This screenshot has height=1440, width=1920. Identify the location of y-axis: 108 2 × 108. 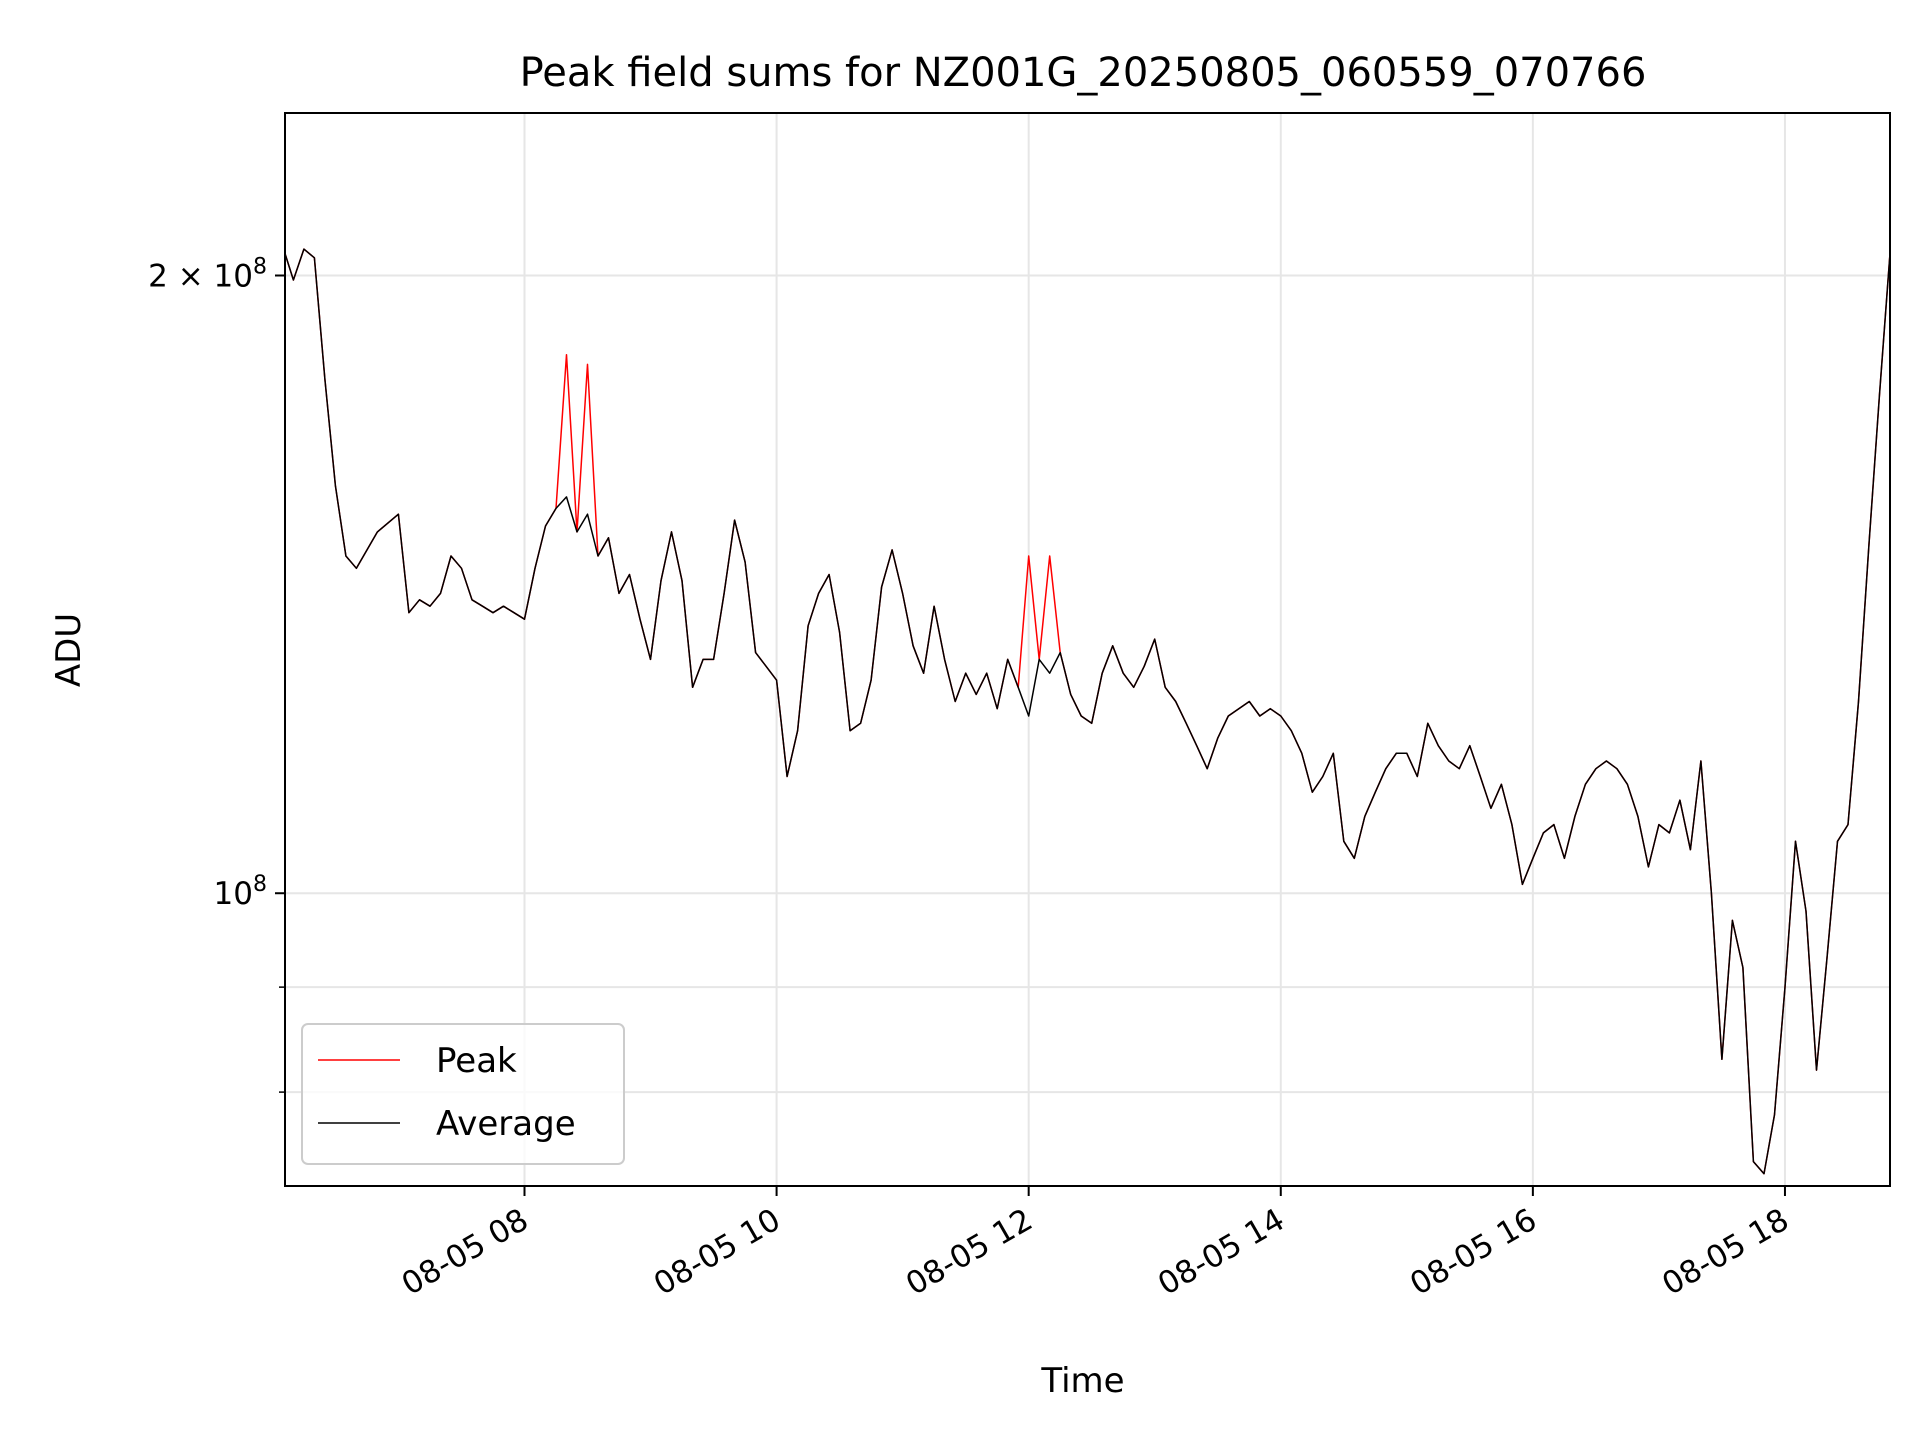
(216, 673).